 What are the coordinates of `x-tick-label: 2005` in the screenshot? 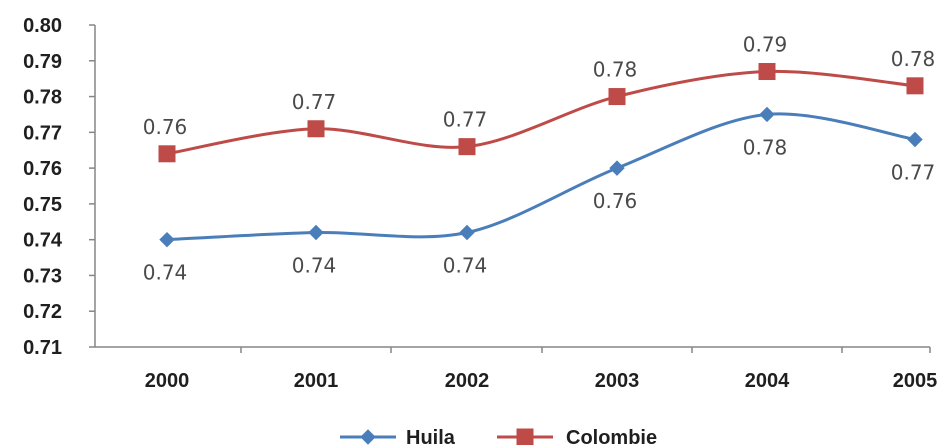 It's located at (915, 381).